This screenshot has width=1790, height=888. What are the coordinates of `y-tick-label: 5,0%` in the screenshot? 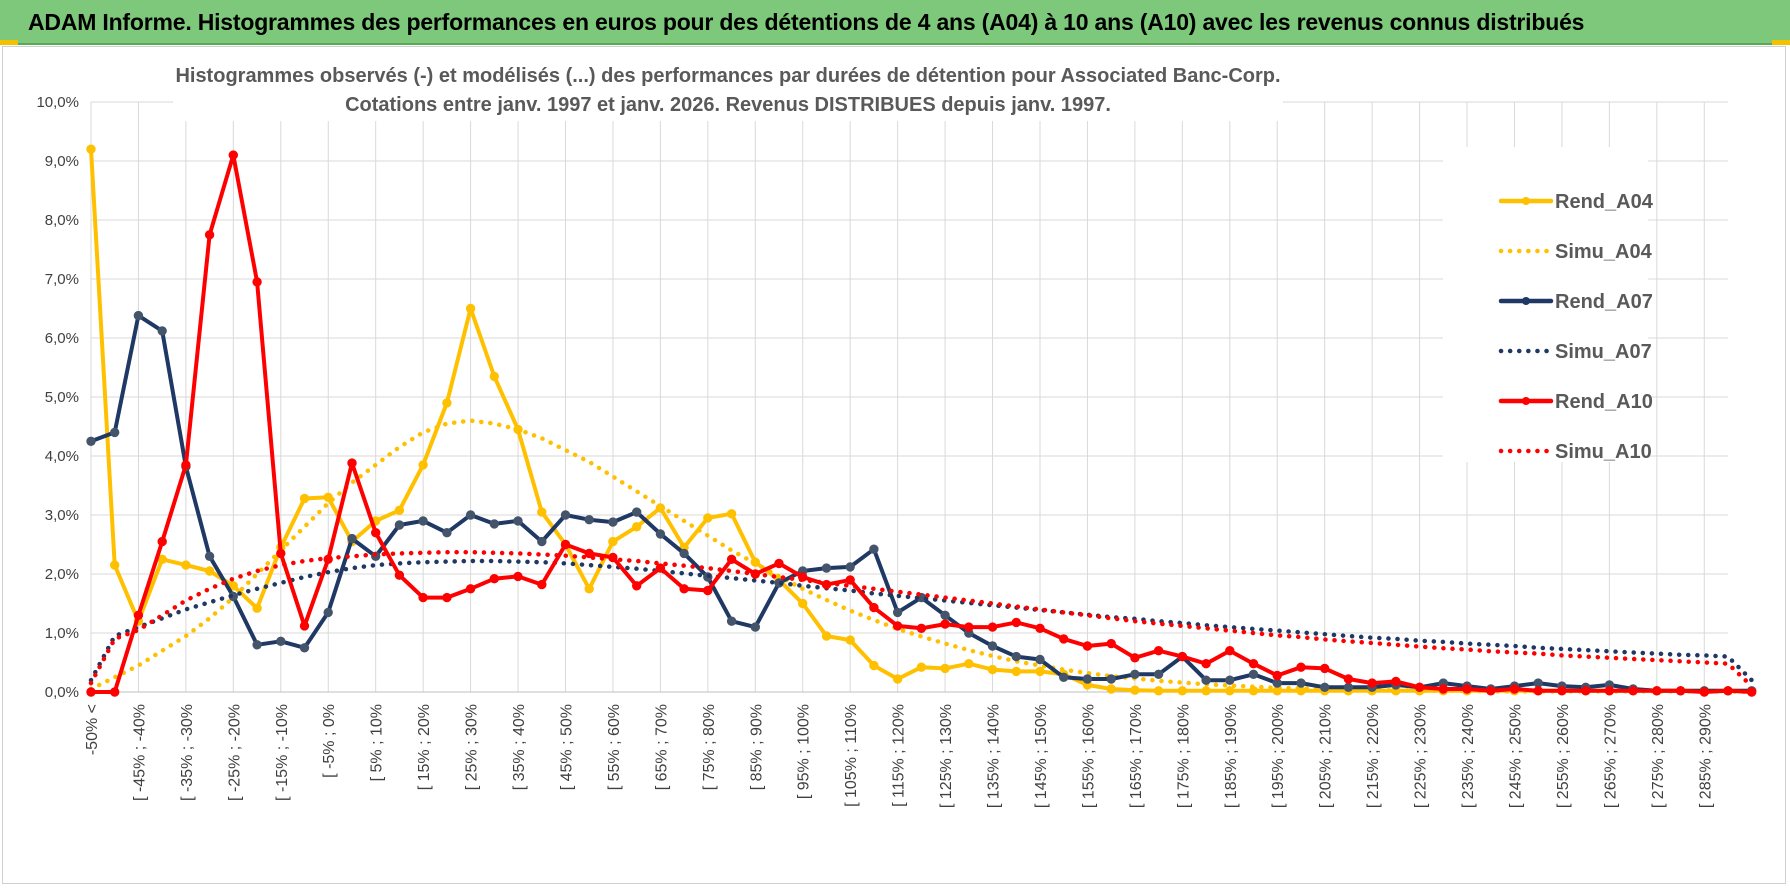 It's located at (62, 397).